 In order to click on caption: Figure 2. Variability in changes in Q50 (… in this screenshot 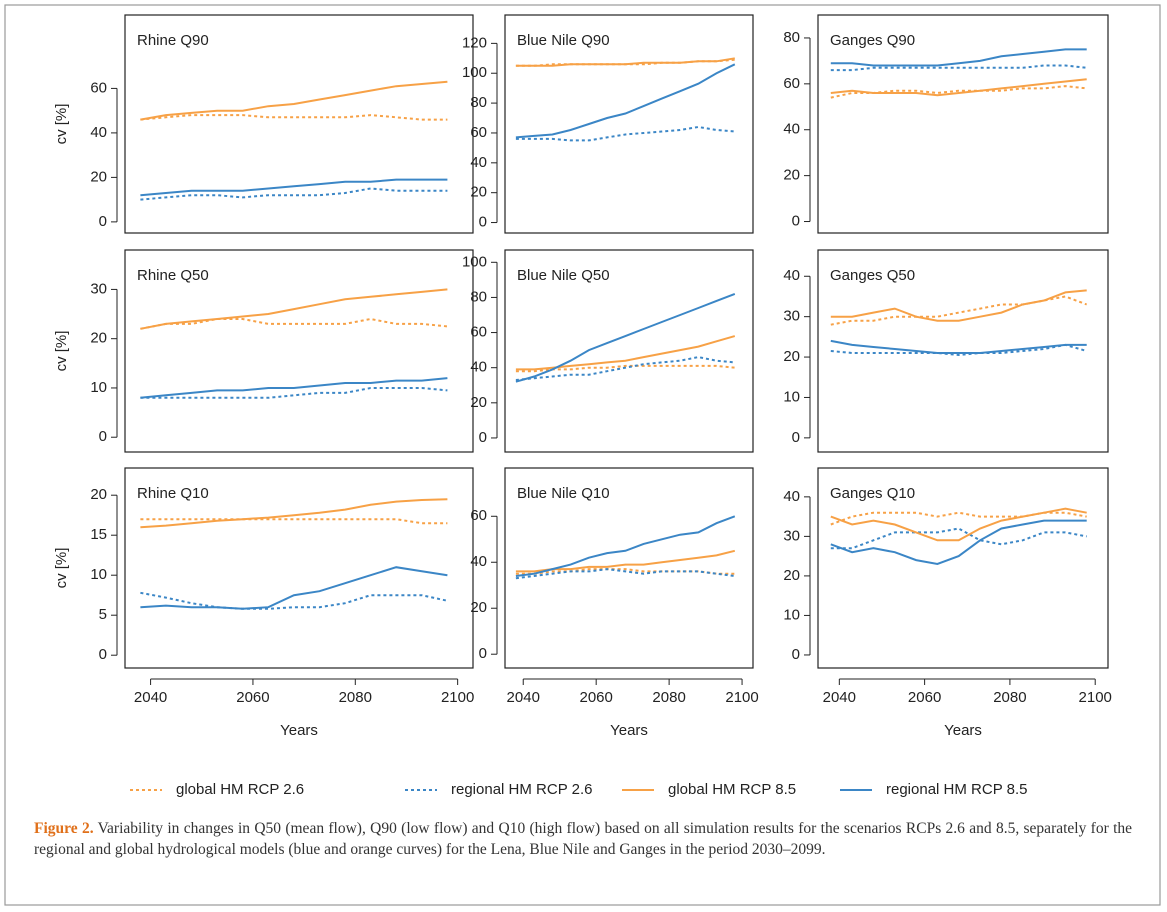, I will do `click(583, 839)`.